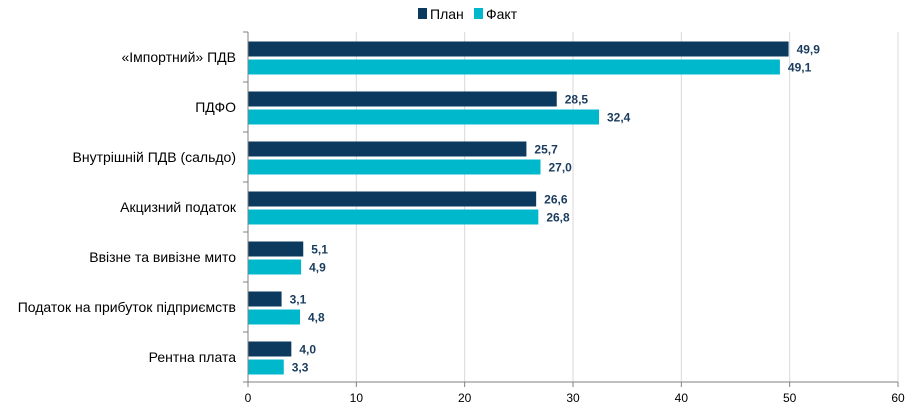  Describe the element at coordinates (248, 398) in the screenshot. I see `x-tick-label: 0` at that location.